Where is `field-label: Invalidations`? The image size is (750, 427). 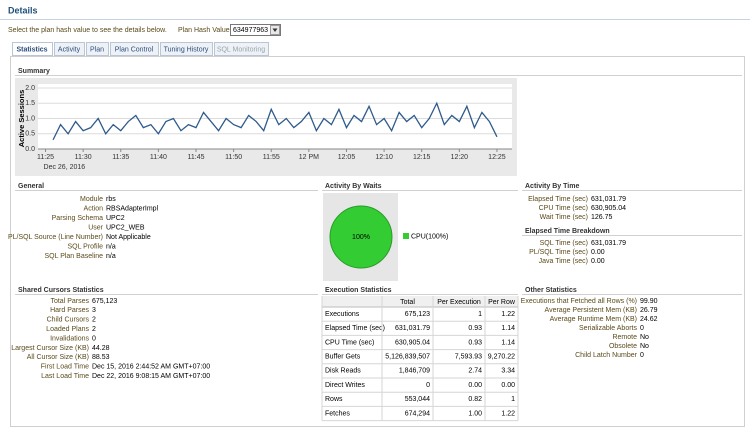 field-label: Invalidations is located at coordinates (69, 338).